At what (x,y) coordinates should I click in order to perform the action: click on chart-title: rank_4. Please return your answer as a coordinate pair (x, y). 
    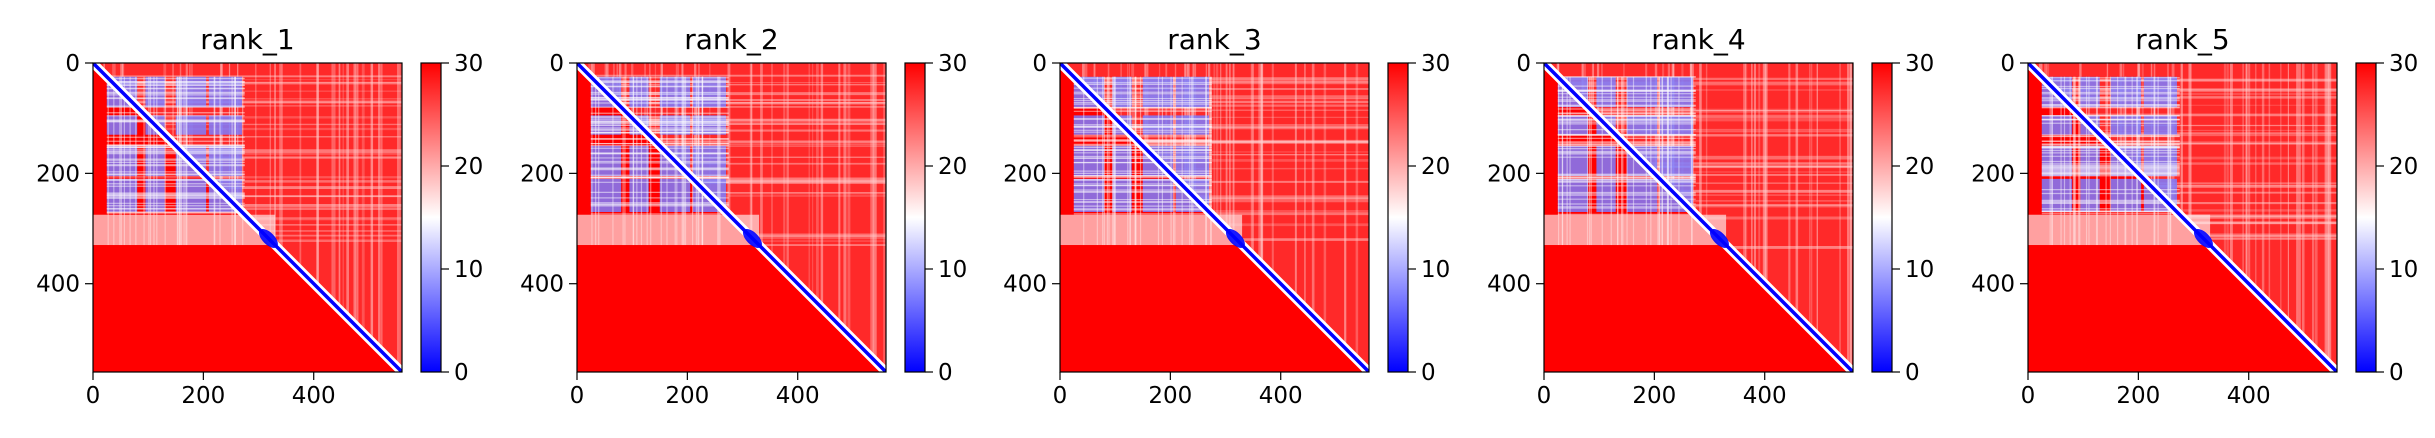
    Looking at the image, I should click on (1698, 39).